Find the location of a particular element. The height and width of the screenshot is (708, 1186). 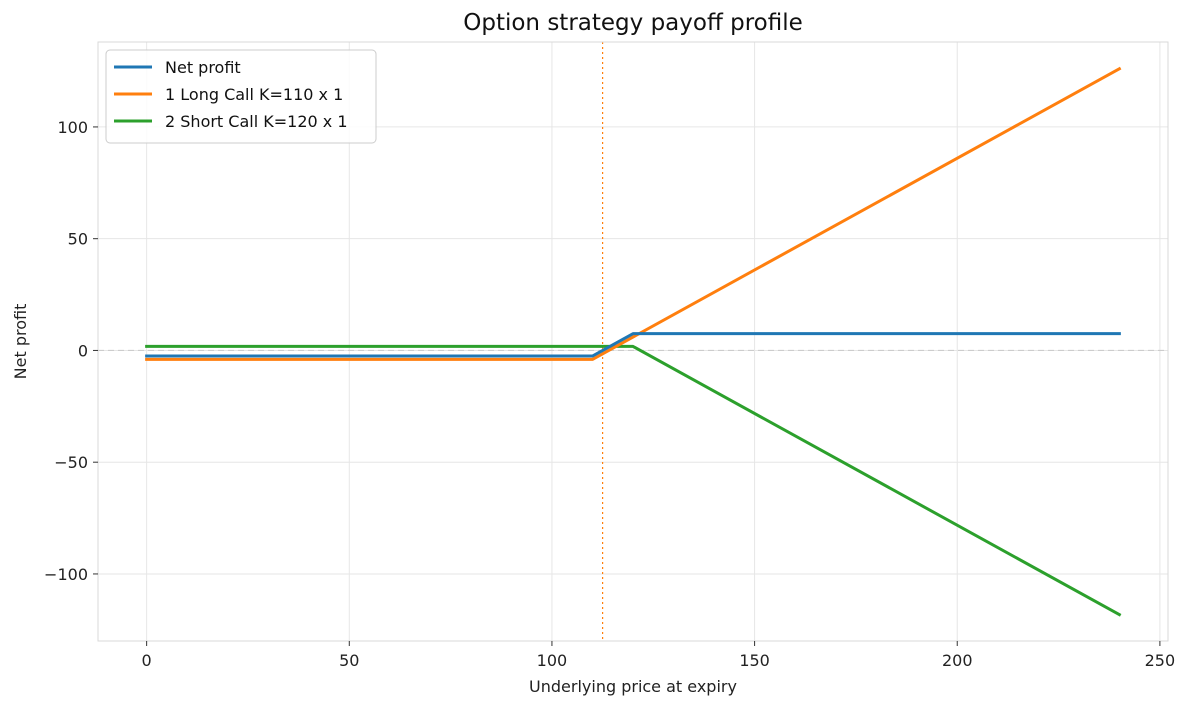

y-tick-label: −100 is located at coordinates (66, 574).